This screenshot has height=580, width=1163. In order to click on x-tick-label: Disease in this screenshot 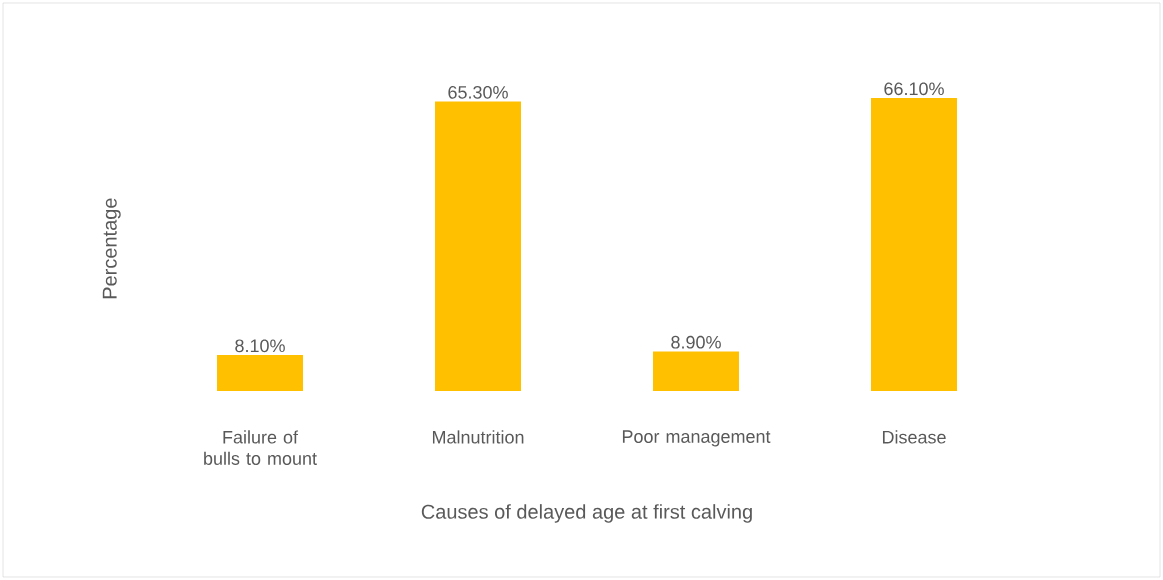, I will do `click(914, 437)`.